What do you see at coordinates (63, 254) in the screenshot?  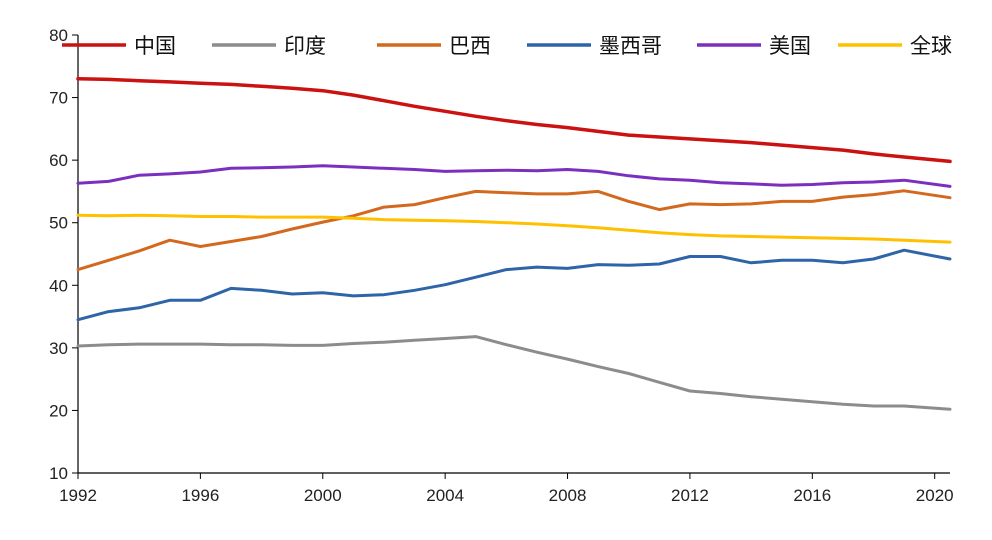 I see `y-ticks: 10 20 30 40 50 60 70 80` at bounding box center [63, 254].